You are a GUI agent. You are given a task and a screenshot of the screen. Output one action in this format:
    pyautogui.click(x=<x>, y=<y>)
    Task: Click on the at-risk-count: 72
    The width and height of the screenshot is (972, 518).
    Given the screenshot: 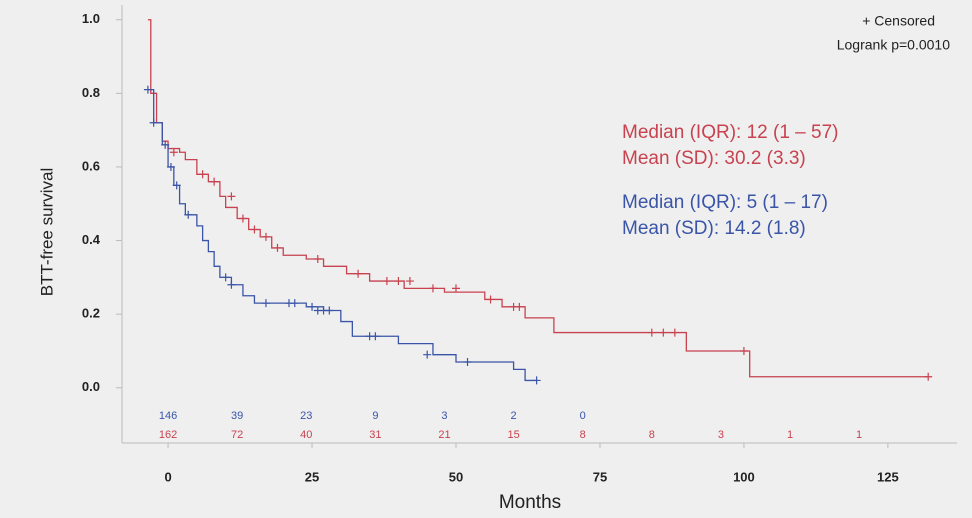 What is the action you would take?
    pyautogui.click(x=237, y=435)
    